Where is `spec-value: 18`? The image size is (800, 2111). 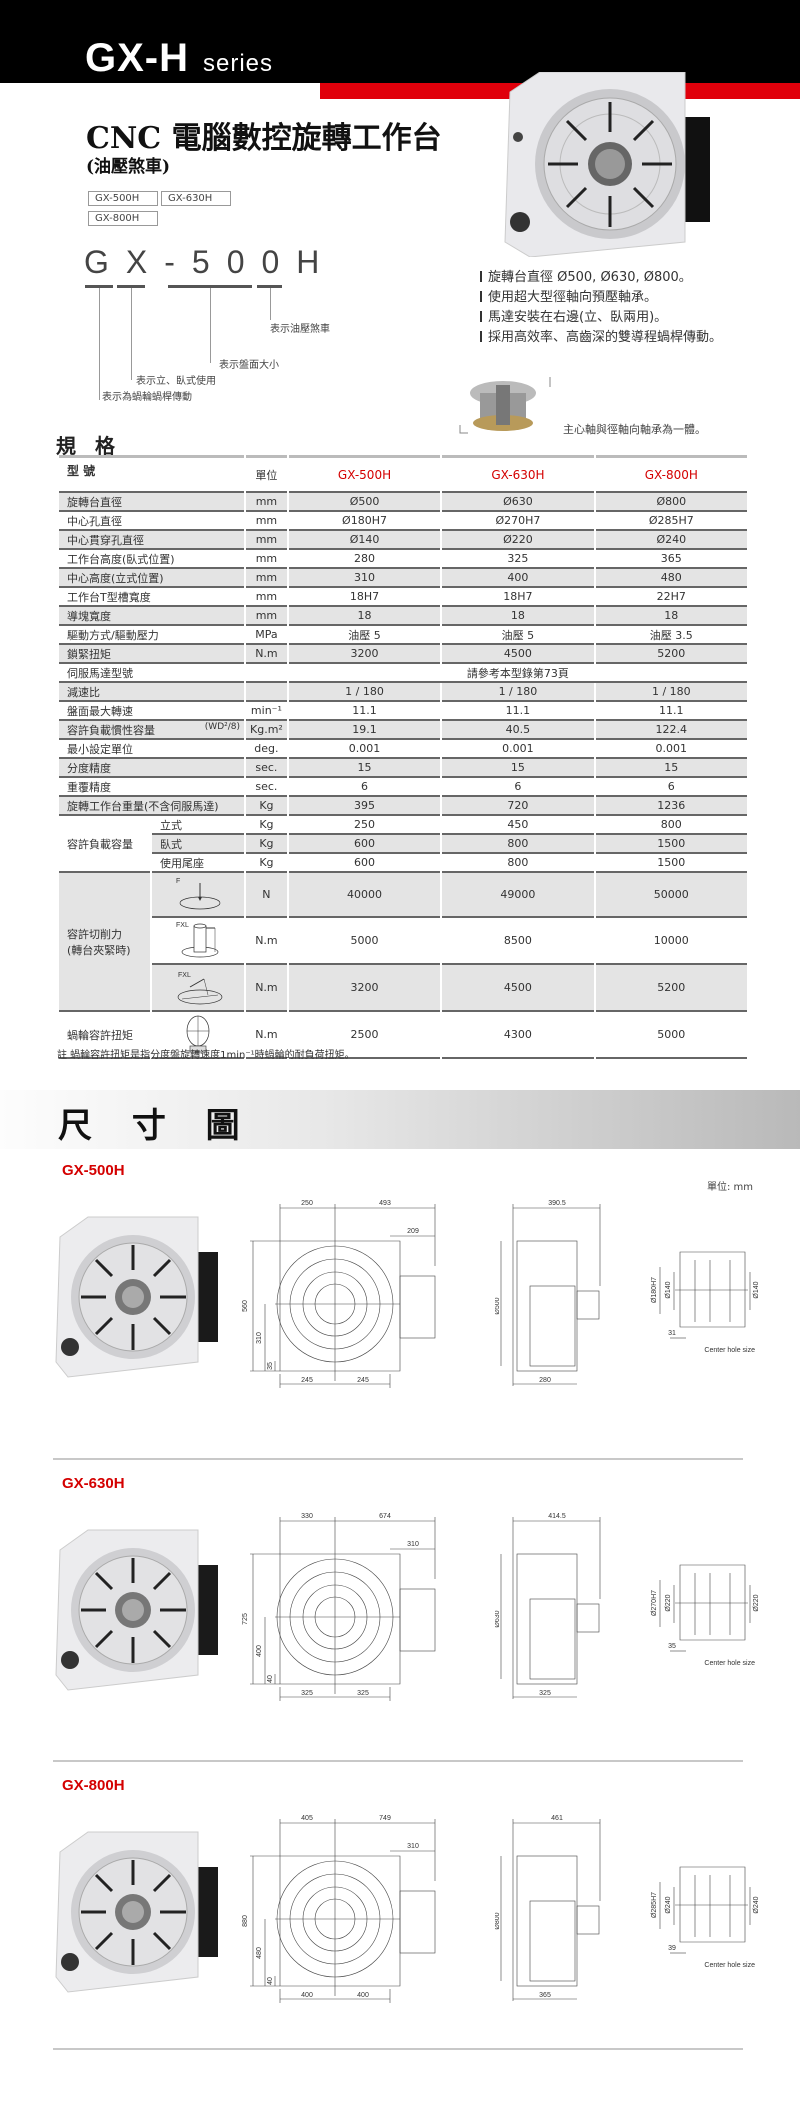 spec-value: 18 is located at coordinates (364, 616).